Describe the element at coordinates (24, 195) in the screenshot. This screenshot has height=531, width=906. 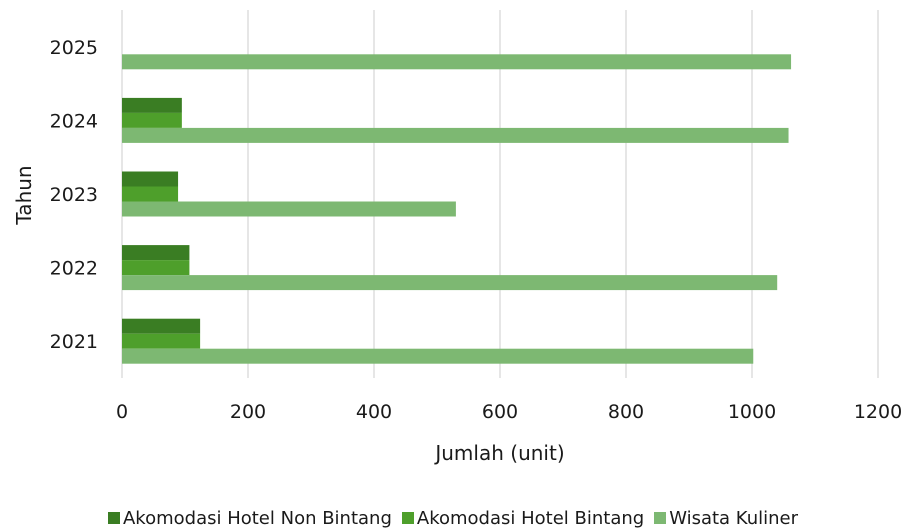
I see `y-axis-title: Tahun` at that location.